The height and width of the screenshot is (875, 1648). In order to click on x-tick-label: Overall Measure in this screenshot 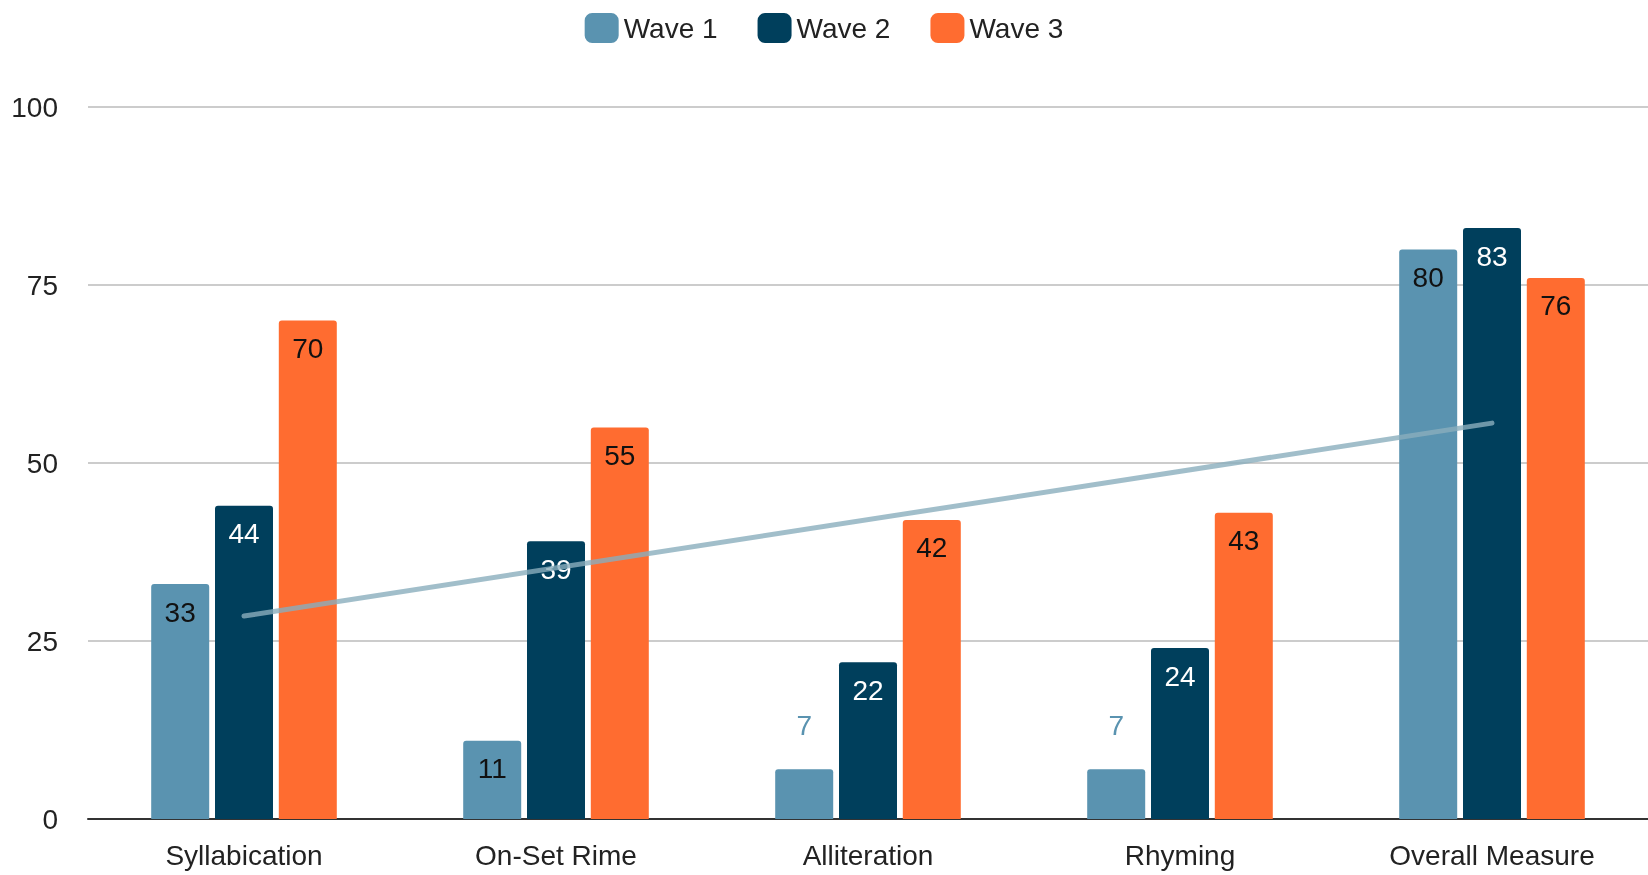, I will do `click(1492, 855)`.